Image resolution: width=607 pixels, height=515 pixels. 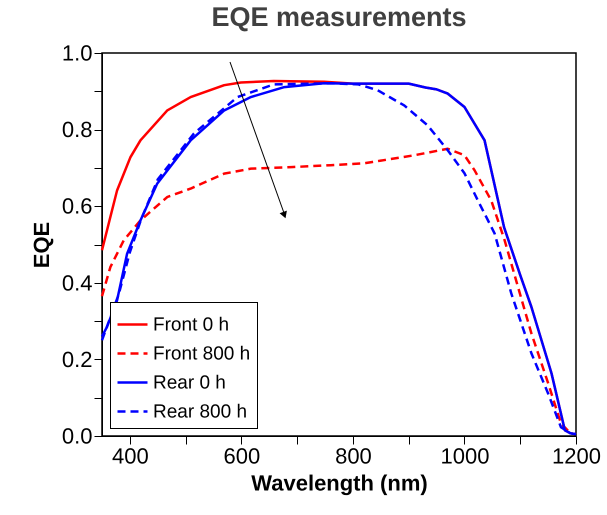 What do you see at coordinates (77, 206) in the screenshot?
I see `y-tick-label: 0.6` at bounding box center [77, 206].